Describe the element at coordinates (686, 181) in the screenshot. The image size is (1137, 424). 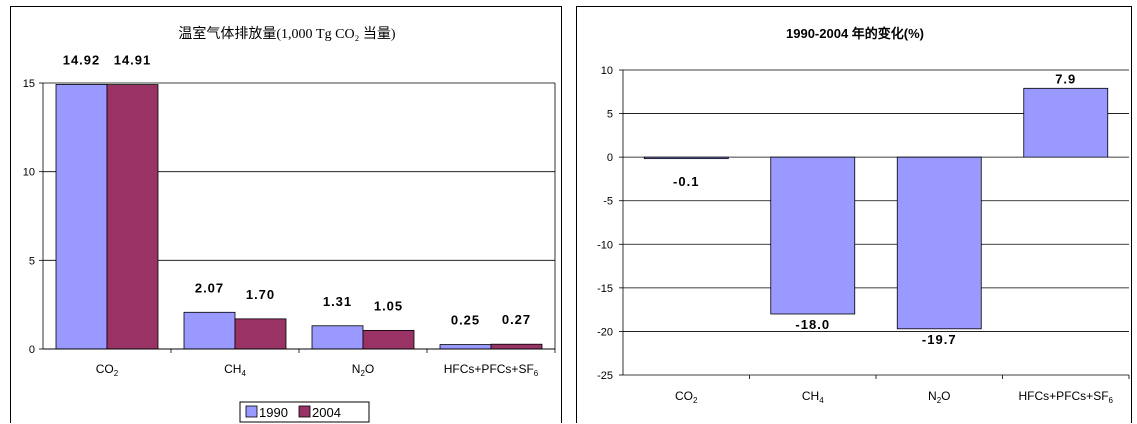
I see `data-label: -0.1` at that location.